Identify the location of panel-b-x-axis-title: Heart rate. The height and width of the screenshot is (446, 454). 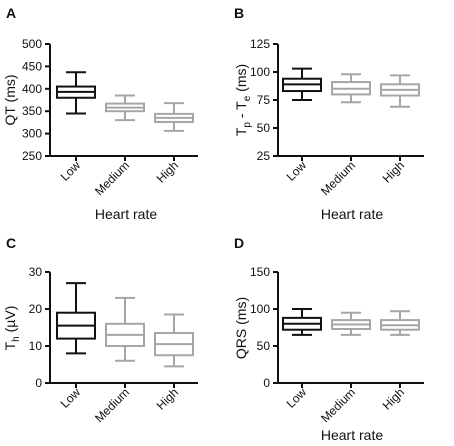
(352, 214).